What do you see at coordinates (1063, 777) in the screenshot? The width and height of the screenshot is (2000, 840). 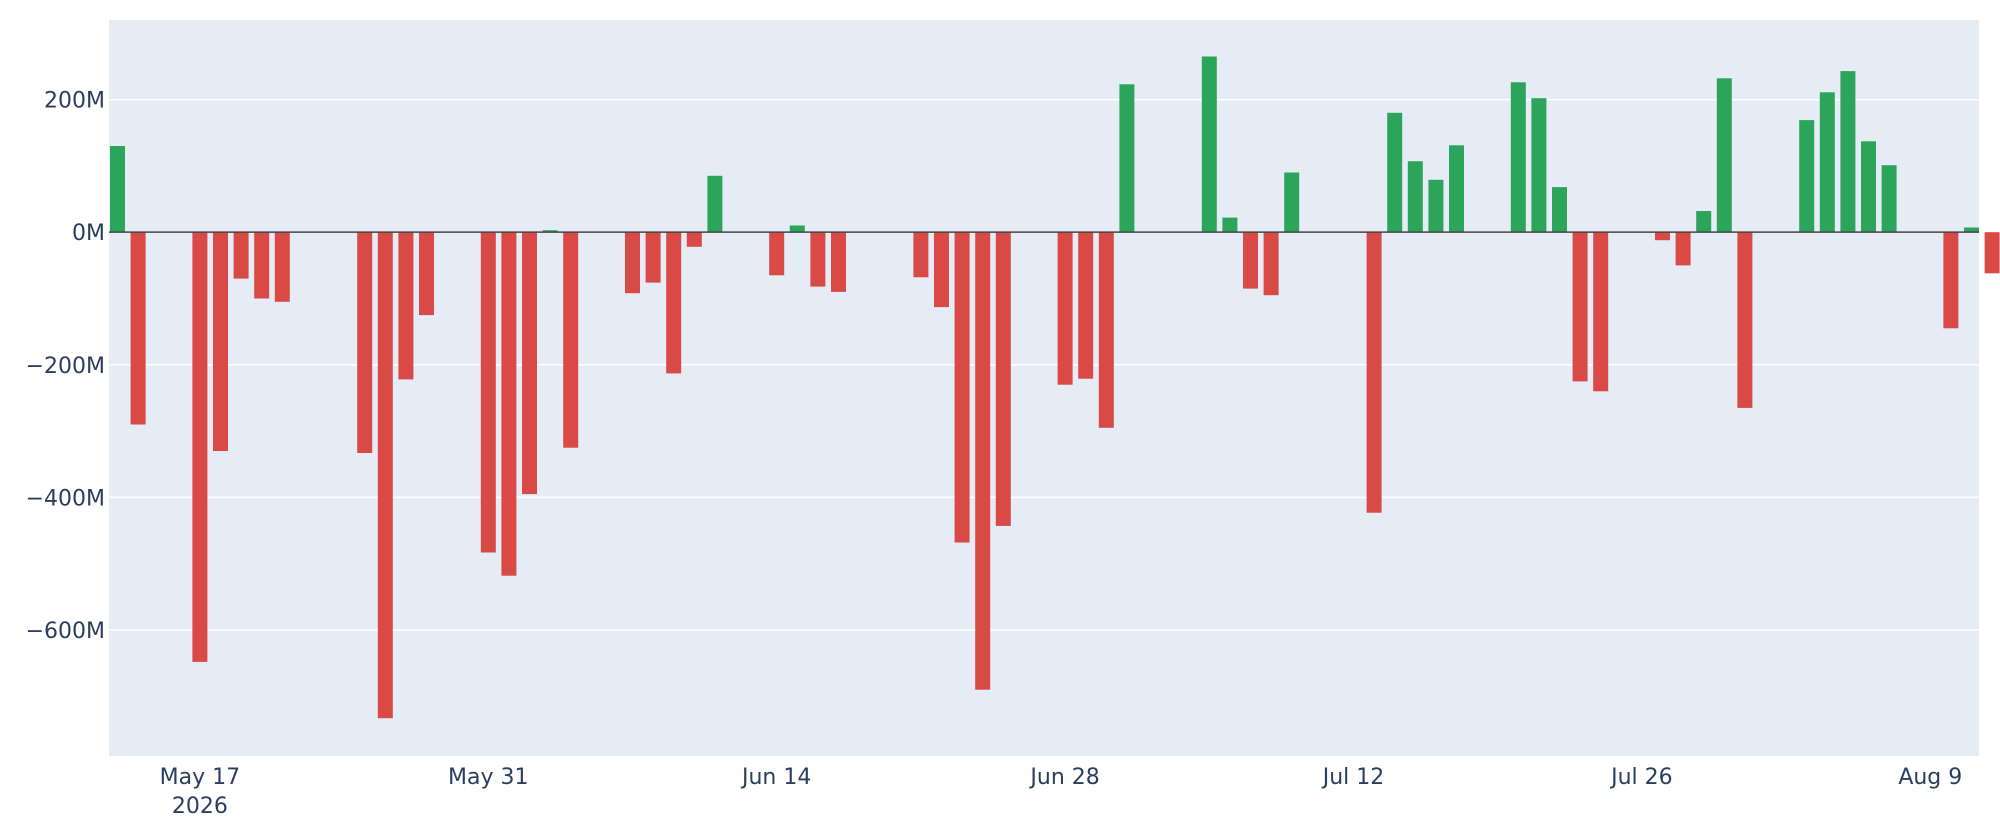 I see `x-tick-label: Jun 28` at bounding box center [1063, 777].